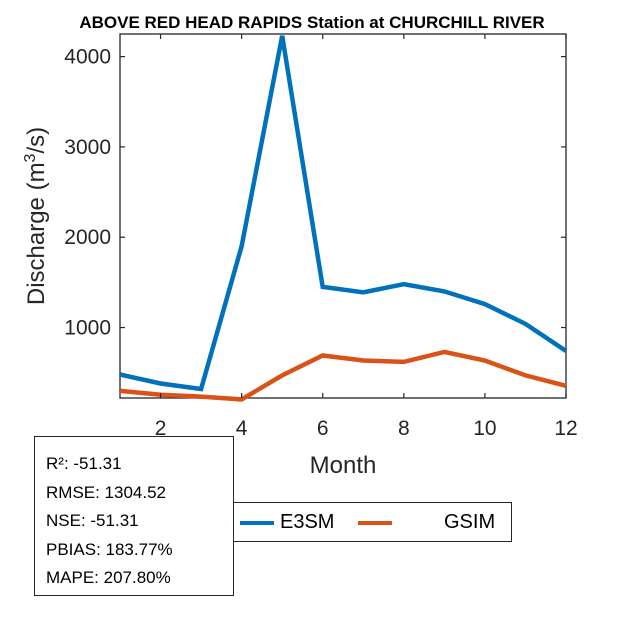 The height and width of the screenshot is (625, 625). What do you see at coordinates (404, 428) in the screenshot?
I see `x-tick-label: 8` at bounding box center [404, 428].